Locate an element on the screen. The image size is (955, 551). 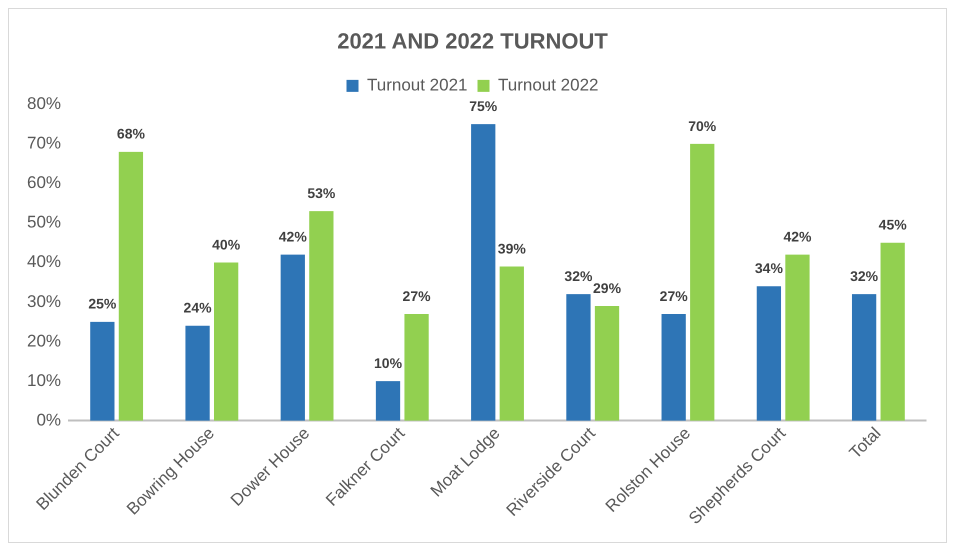
chart-title: 2021 AND 2022 TURNOUT is located at coordinates (472, 41).